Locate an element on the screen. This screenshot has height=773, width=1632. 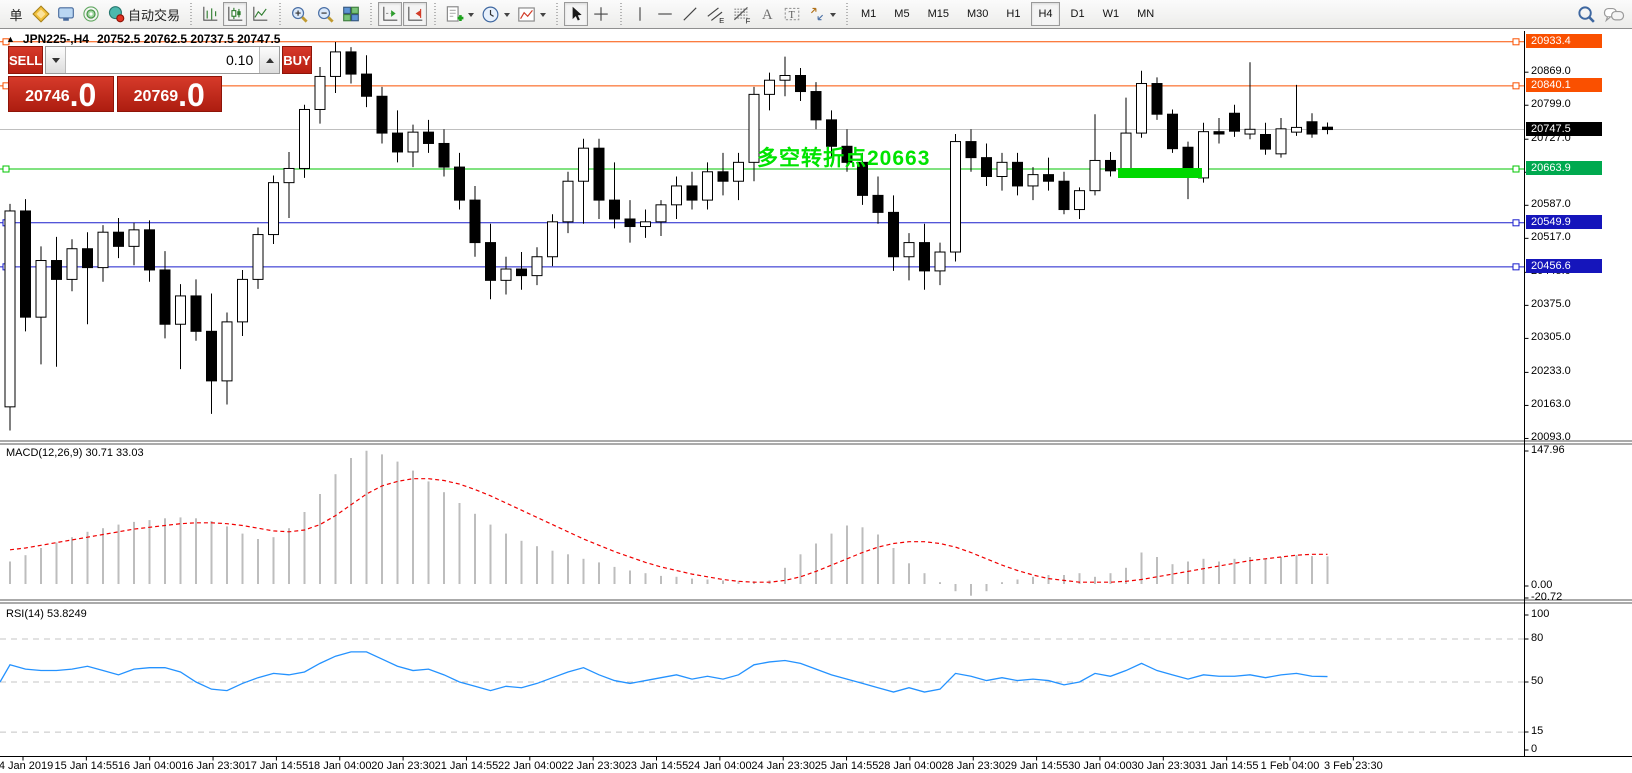
crosshair-button is located at coordinates (601, 14).